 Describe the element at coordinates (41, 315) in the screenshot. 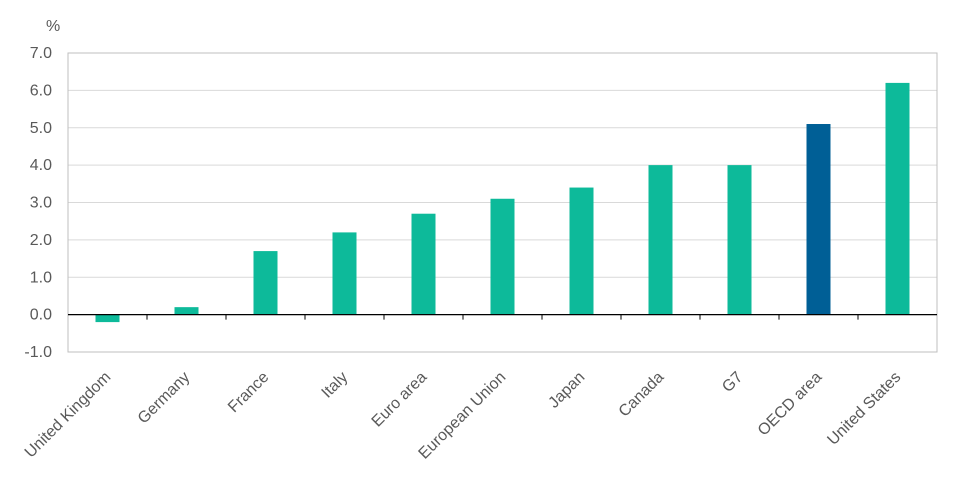

I see `y-tick-label: 0.0` at that location.